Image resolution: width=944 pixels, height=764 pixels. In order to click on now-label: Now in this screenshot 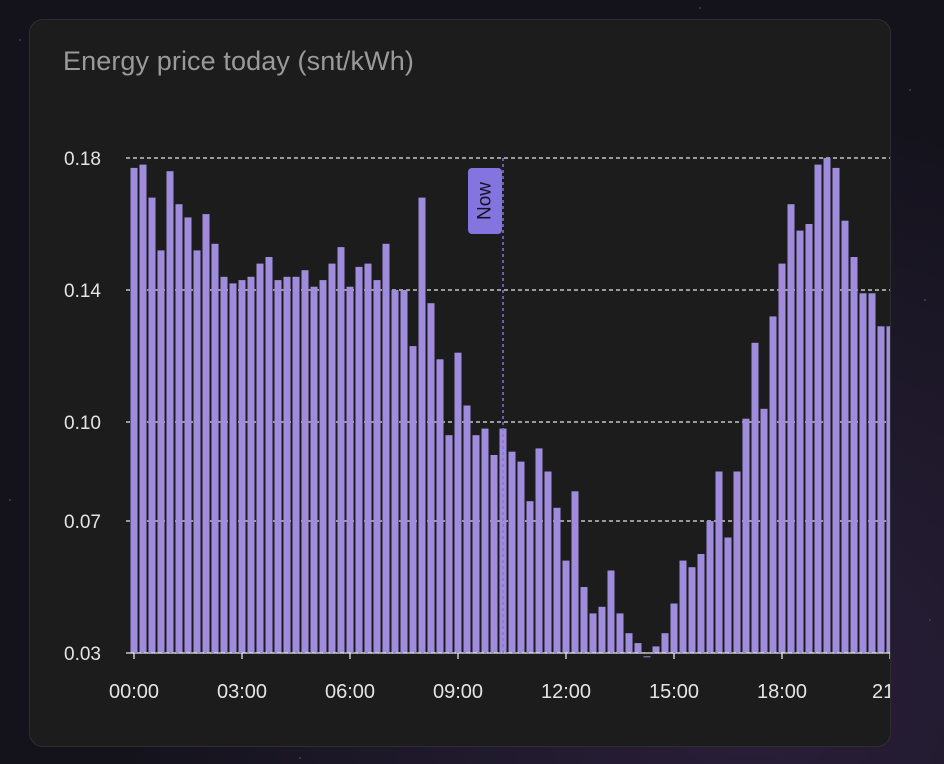, I will do `click(485, 201)`.